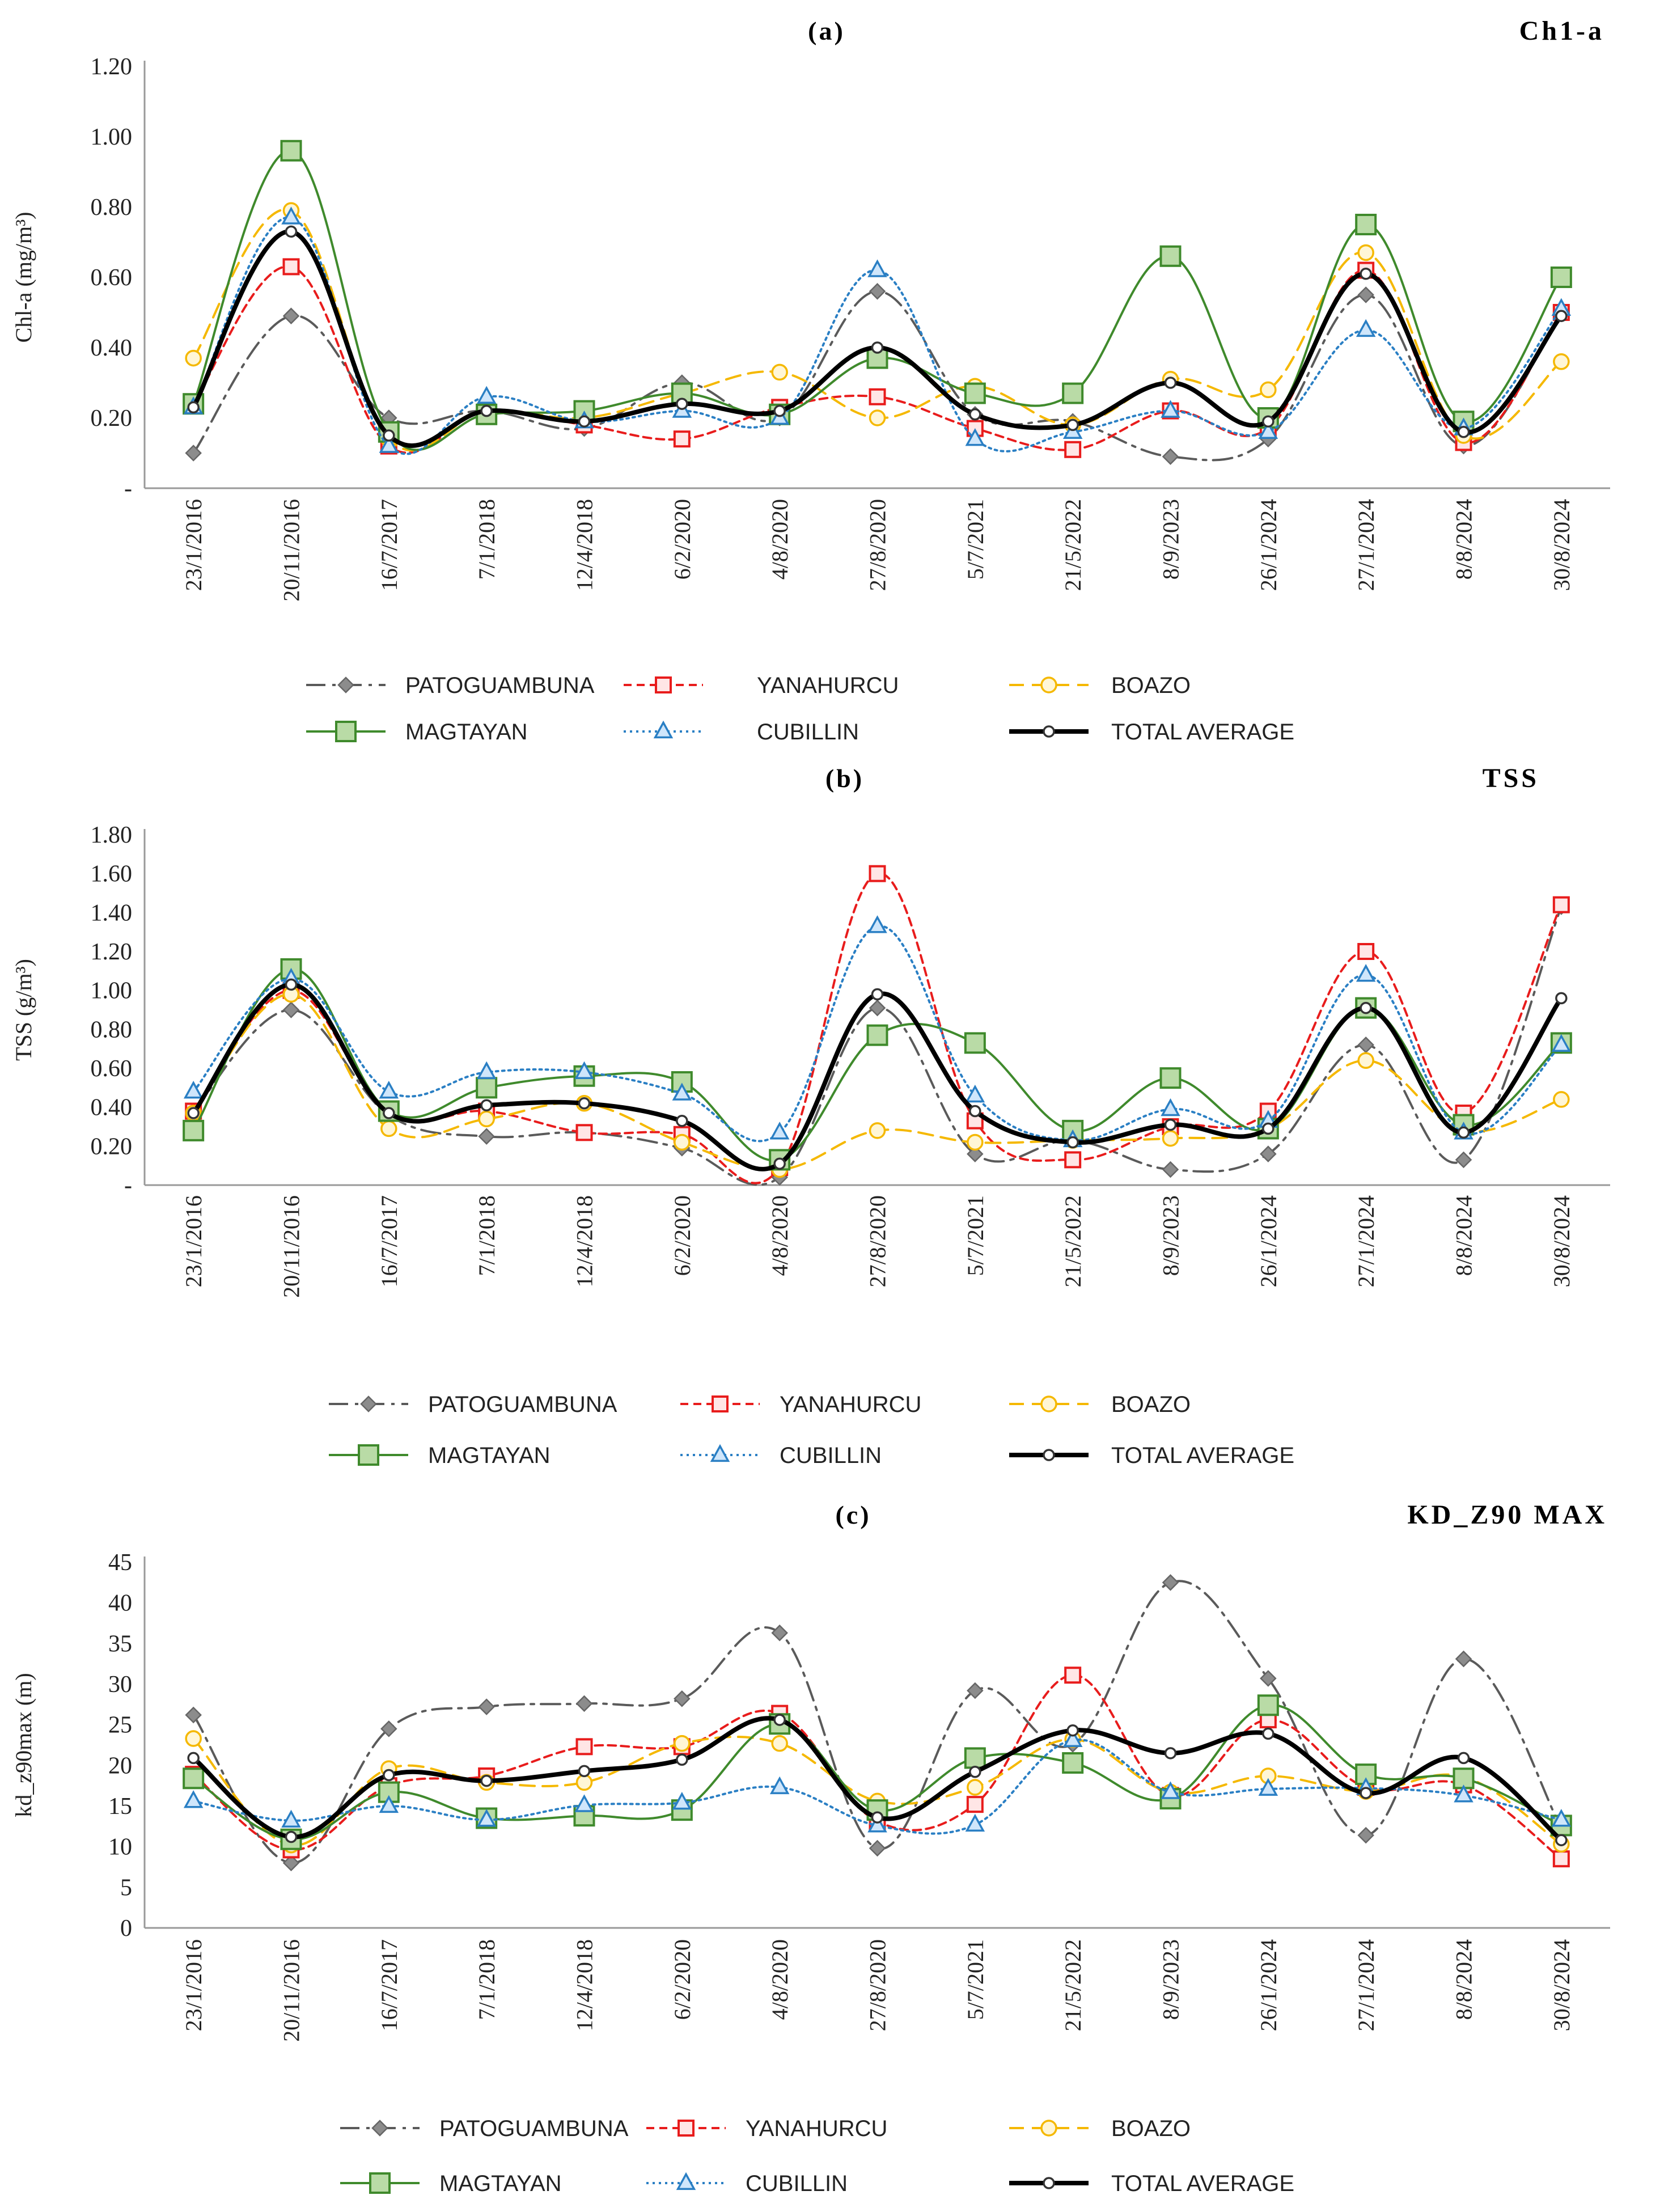 The image size is (1664, 2212). I want to click on y-tick-label: 1.80, so click(112, 835).